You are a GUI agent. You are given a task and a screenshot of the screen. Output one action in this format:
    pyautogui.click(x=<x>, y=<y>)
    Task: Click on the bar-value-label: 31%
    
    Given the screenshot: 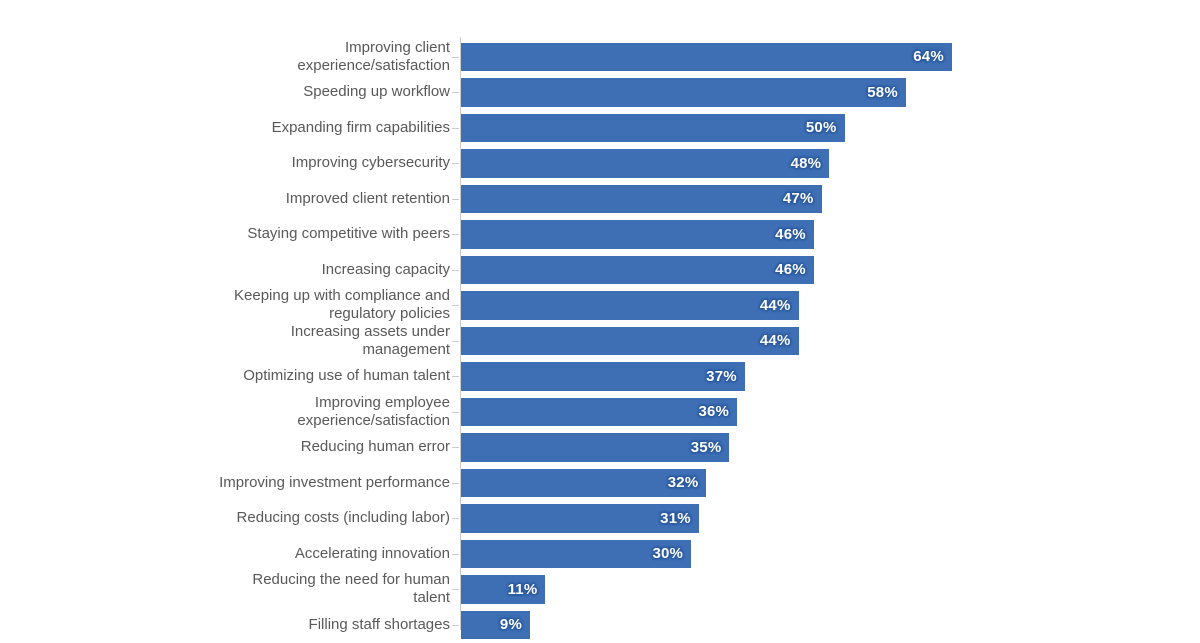 What is the action you would take?
    pyautogui.click(x=675, y=518)
    